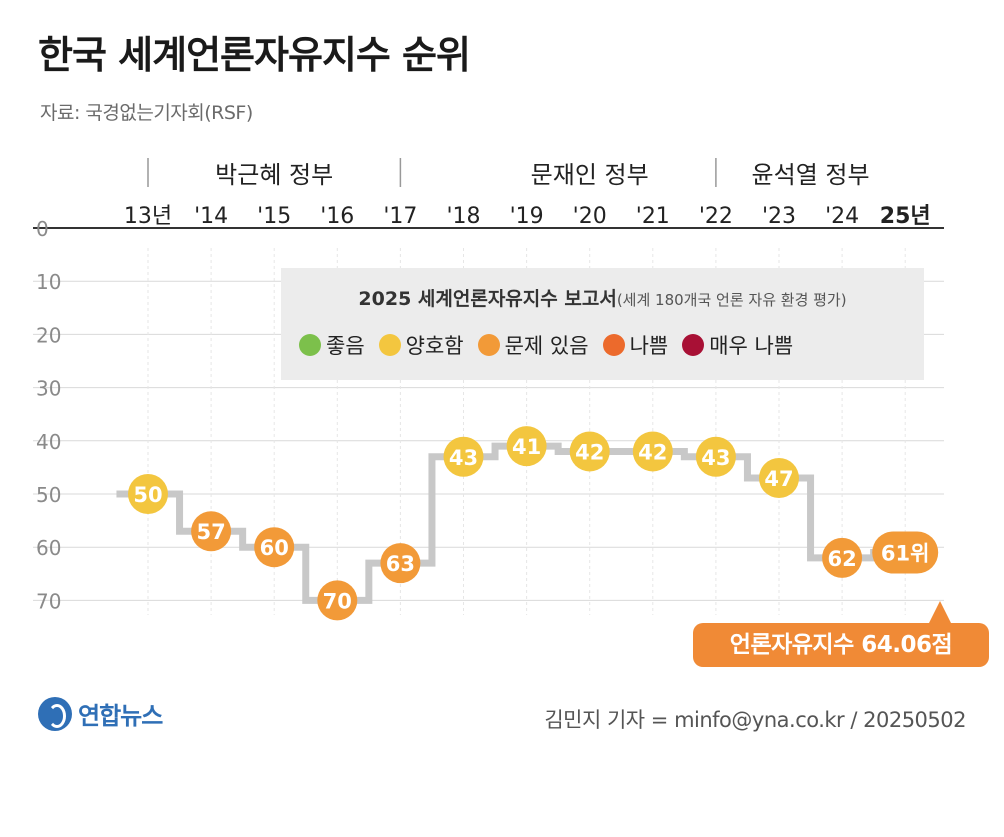 The width and height of the screenshot is (1004, 837). Describe the element at coordinates (274, 216) in the screenshot. I see `x-tick-label: '15` at that location.